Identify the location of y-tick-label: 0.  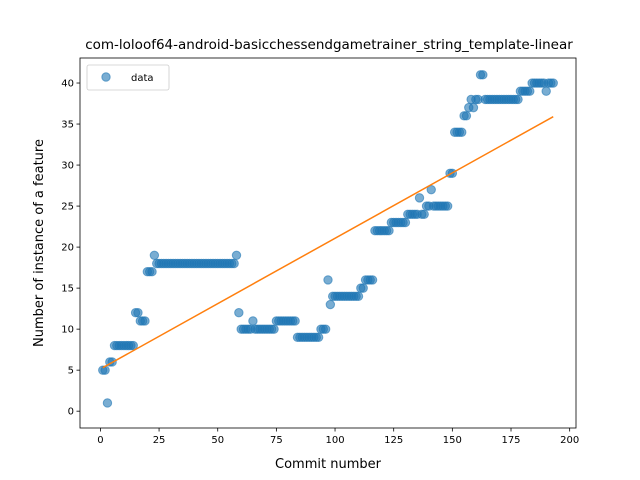
(71, 412).